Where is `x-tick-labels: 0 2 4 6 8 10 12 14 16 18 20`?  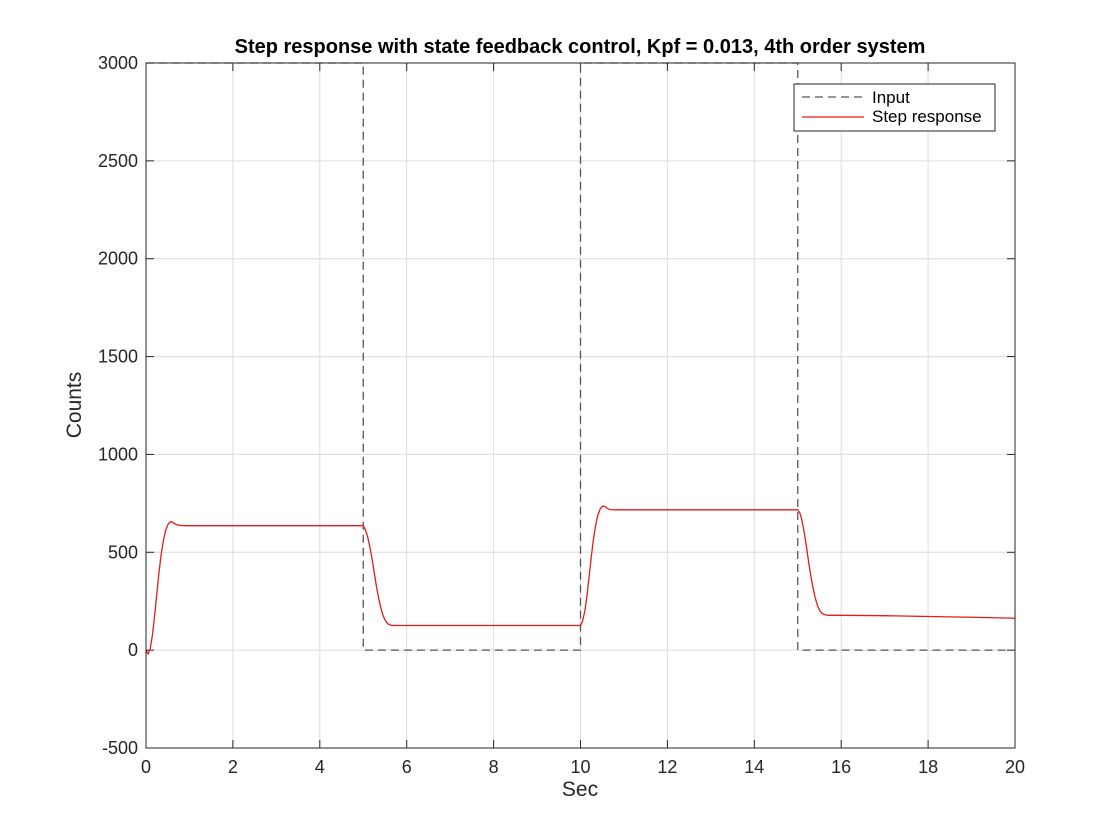
x-tick-labels: 0 2 4 6 8 10 12 14 16 18 20 is located at coordinates (583, 767).